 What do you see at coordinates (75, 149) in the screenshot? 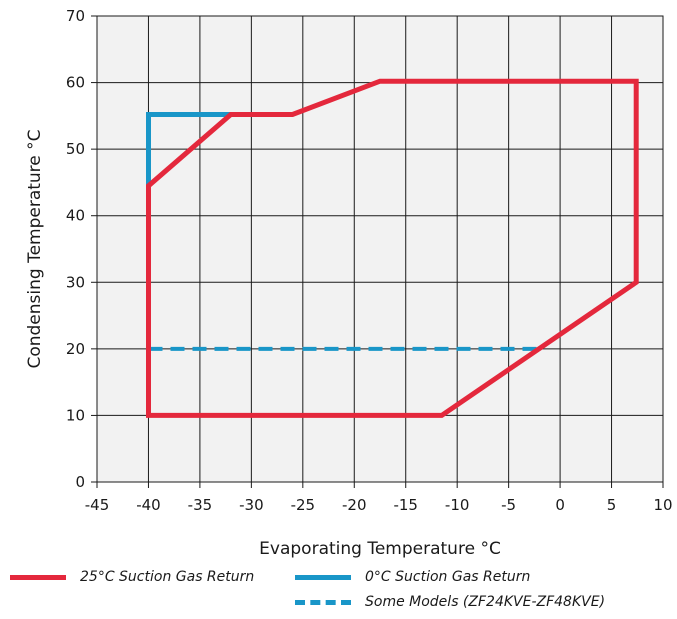
I see `y-tick-label: 50` at bounding box center [75, 149].